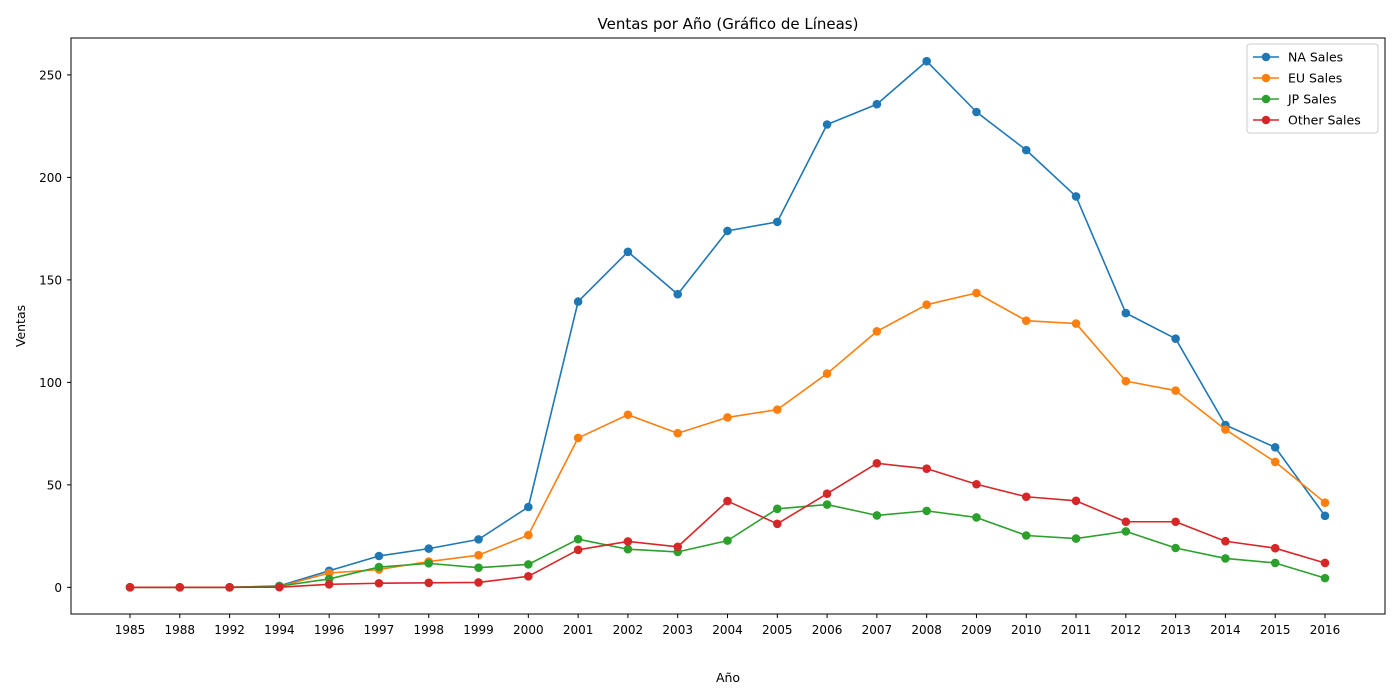 This screenshot has height=700, width=1400. I want to click on x-tick-label: 1992, so click(229, 630).